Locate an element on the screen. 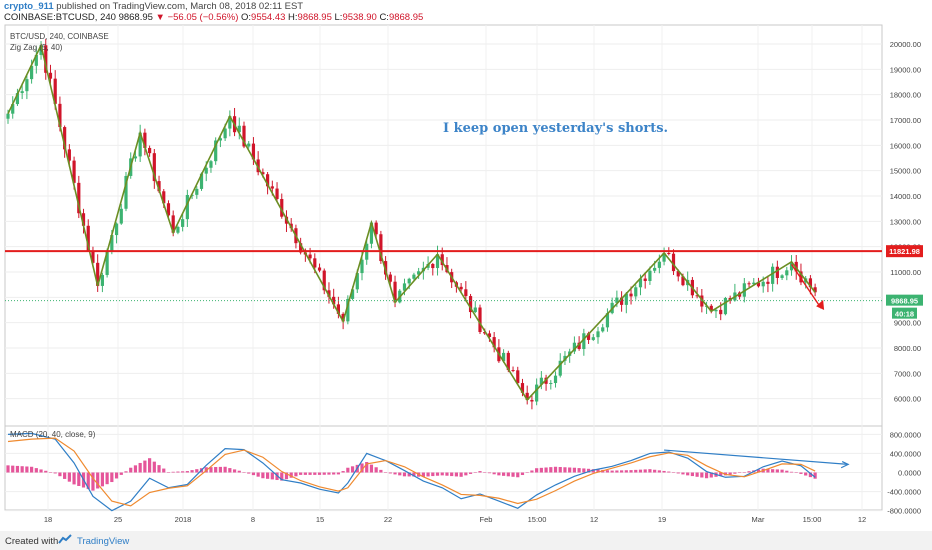  x-tick-label: 18 is located at coordinates (48, 519).